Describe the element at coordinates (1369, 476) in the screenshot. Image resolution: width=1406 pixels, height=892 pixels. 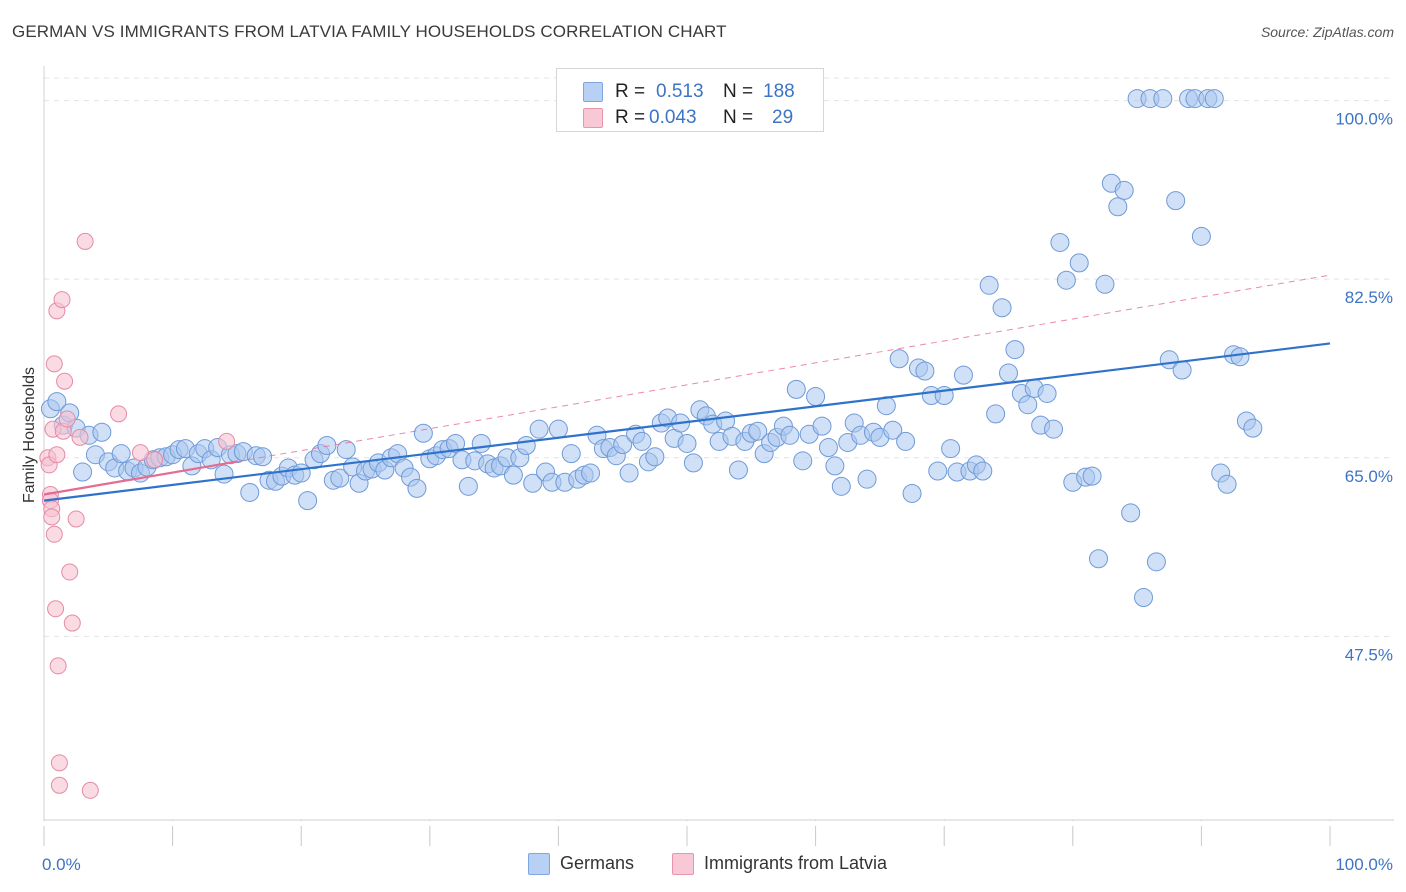
I see `y-tick-label: 65.0%` at that location.